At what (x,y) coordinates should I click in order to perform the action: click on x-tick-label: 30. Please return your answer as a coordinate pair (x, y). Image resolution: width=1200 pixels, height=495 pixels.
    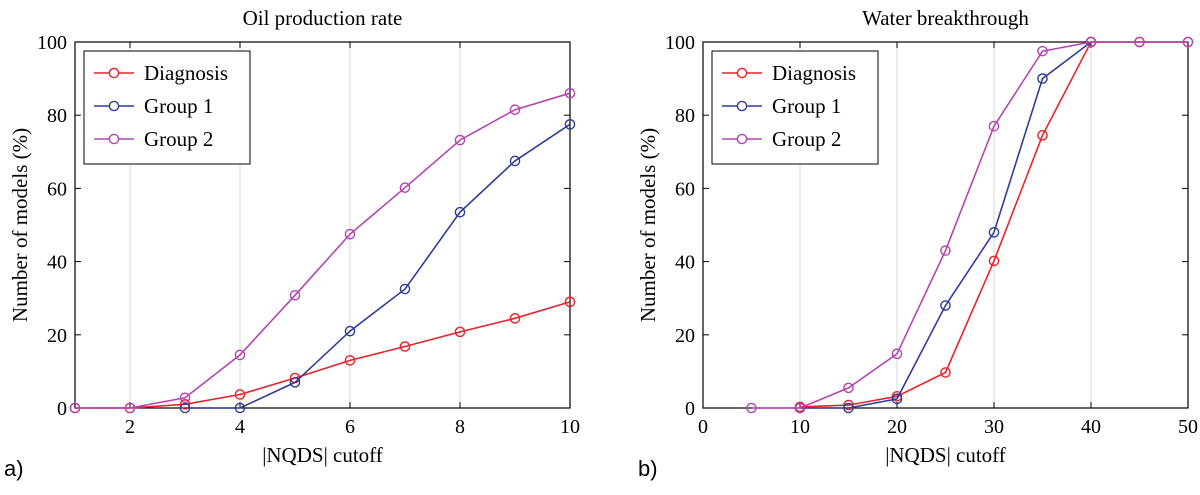
    Looking at the image, I should click on (994, 427).